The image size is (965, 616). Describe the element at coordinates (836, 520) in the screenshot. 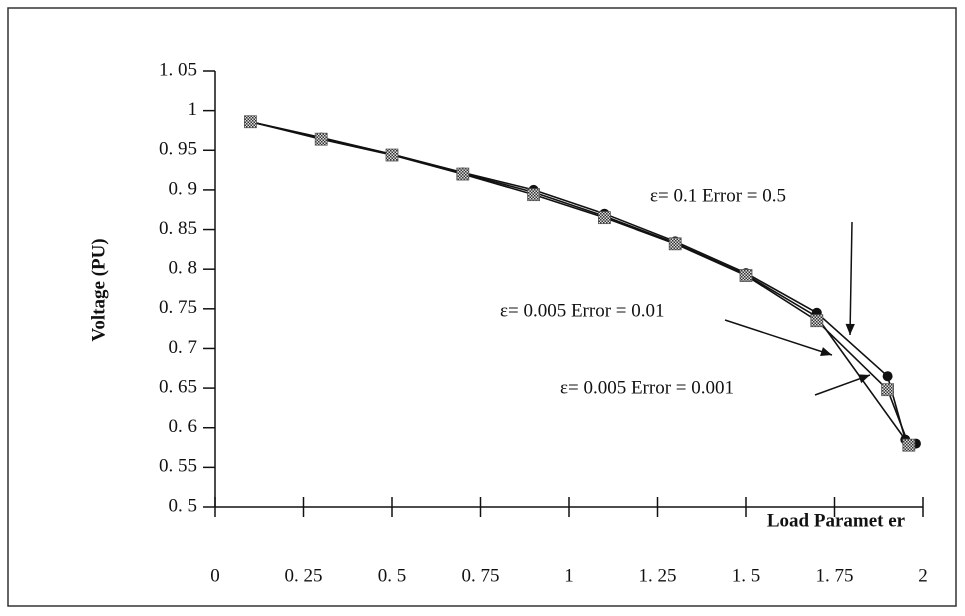

I see `x-axis-label: Load Paramet er` at that location.